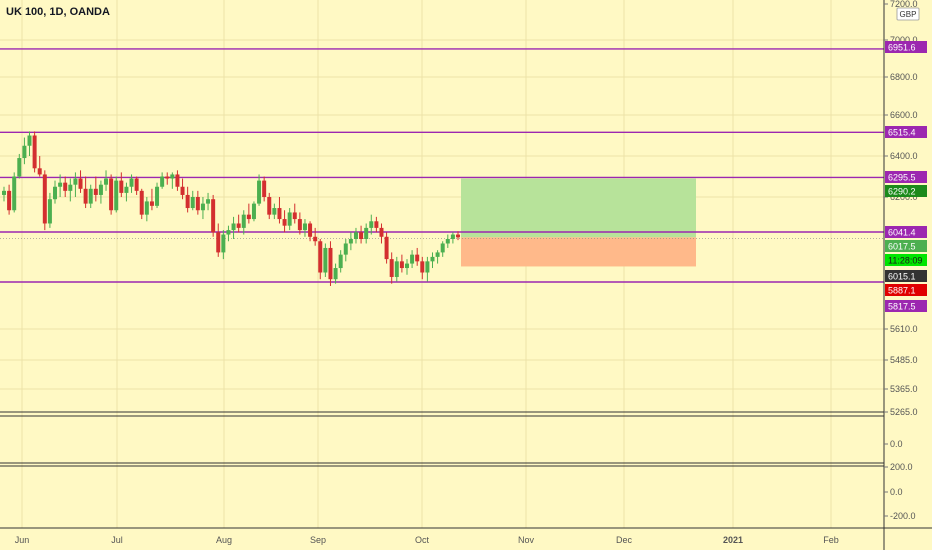  I want to click on price-label-target: 6290.2, so click(902, 192).